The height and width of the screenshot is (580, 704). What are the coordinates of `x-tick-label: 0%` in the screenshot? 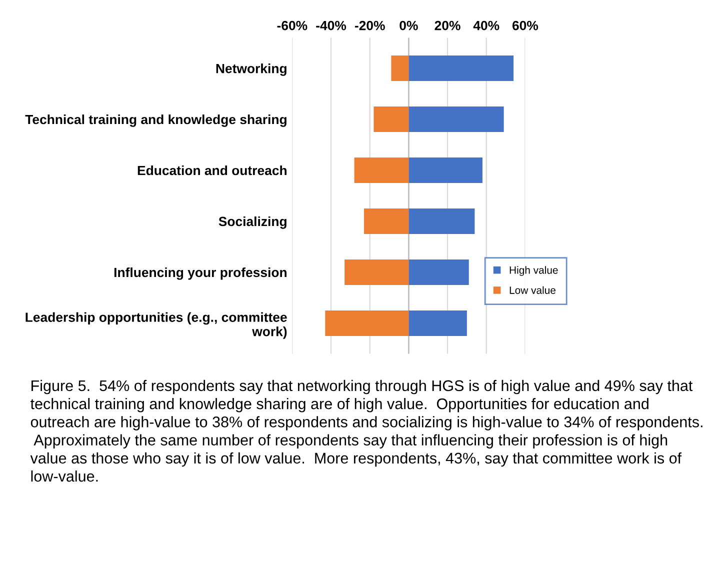 It's located at (409, 25).